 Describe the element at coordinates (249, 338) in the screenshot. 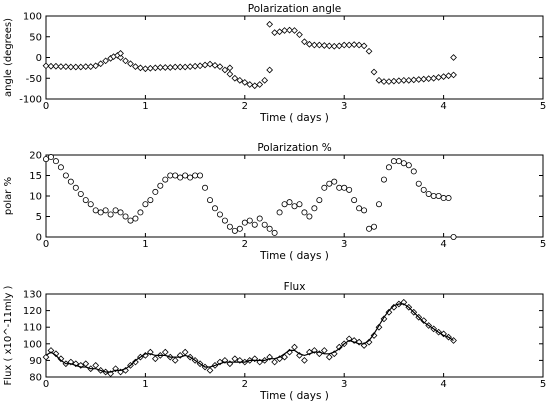

I see `fit-line` at that location.